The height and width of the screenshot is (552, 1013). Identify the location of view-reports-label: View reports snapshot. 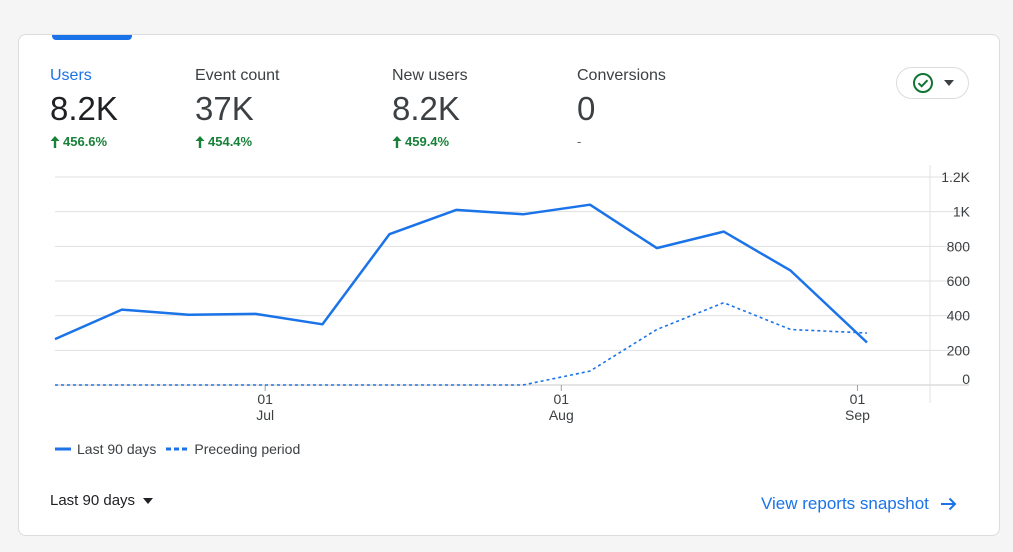
(845, 503).